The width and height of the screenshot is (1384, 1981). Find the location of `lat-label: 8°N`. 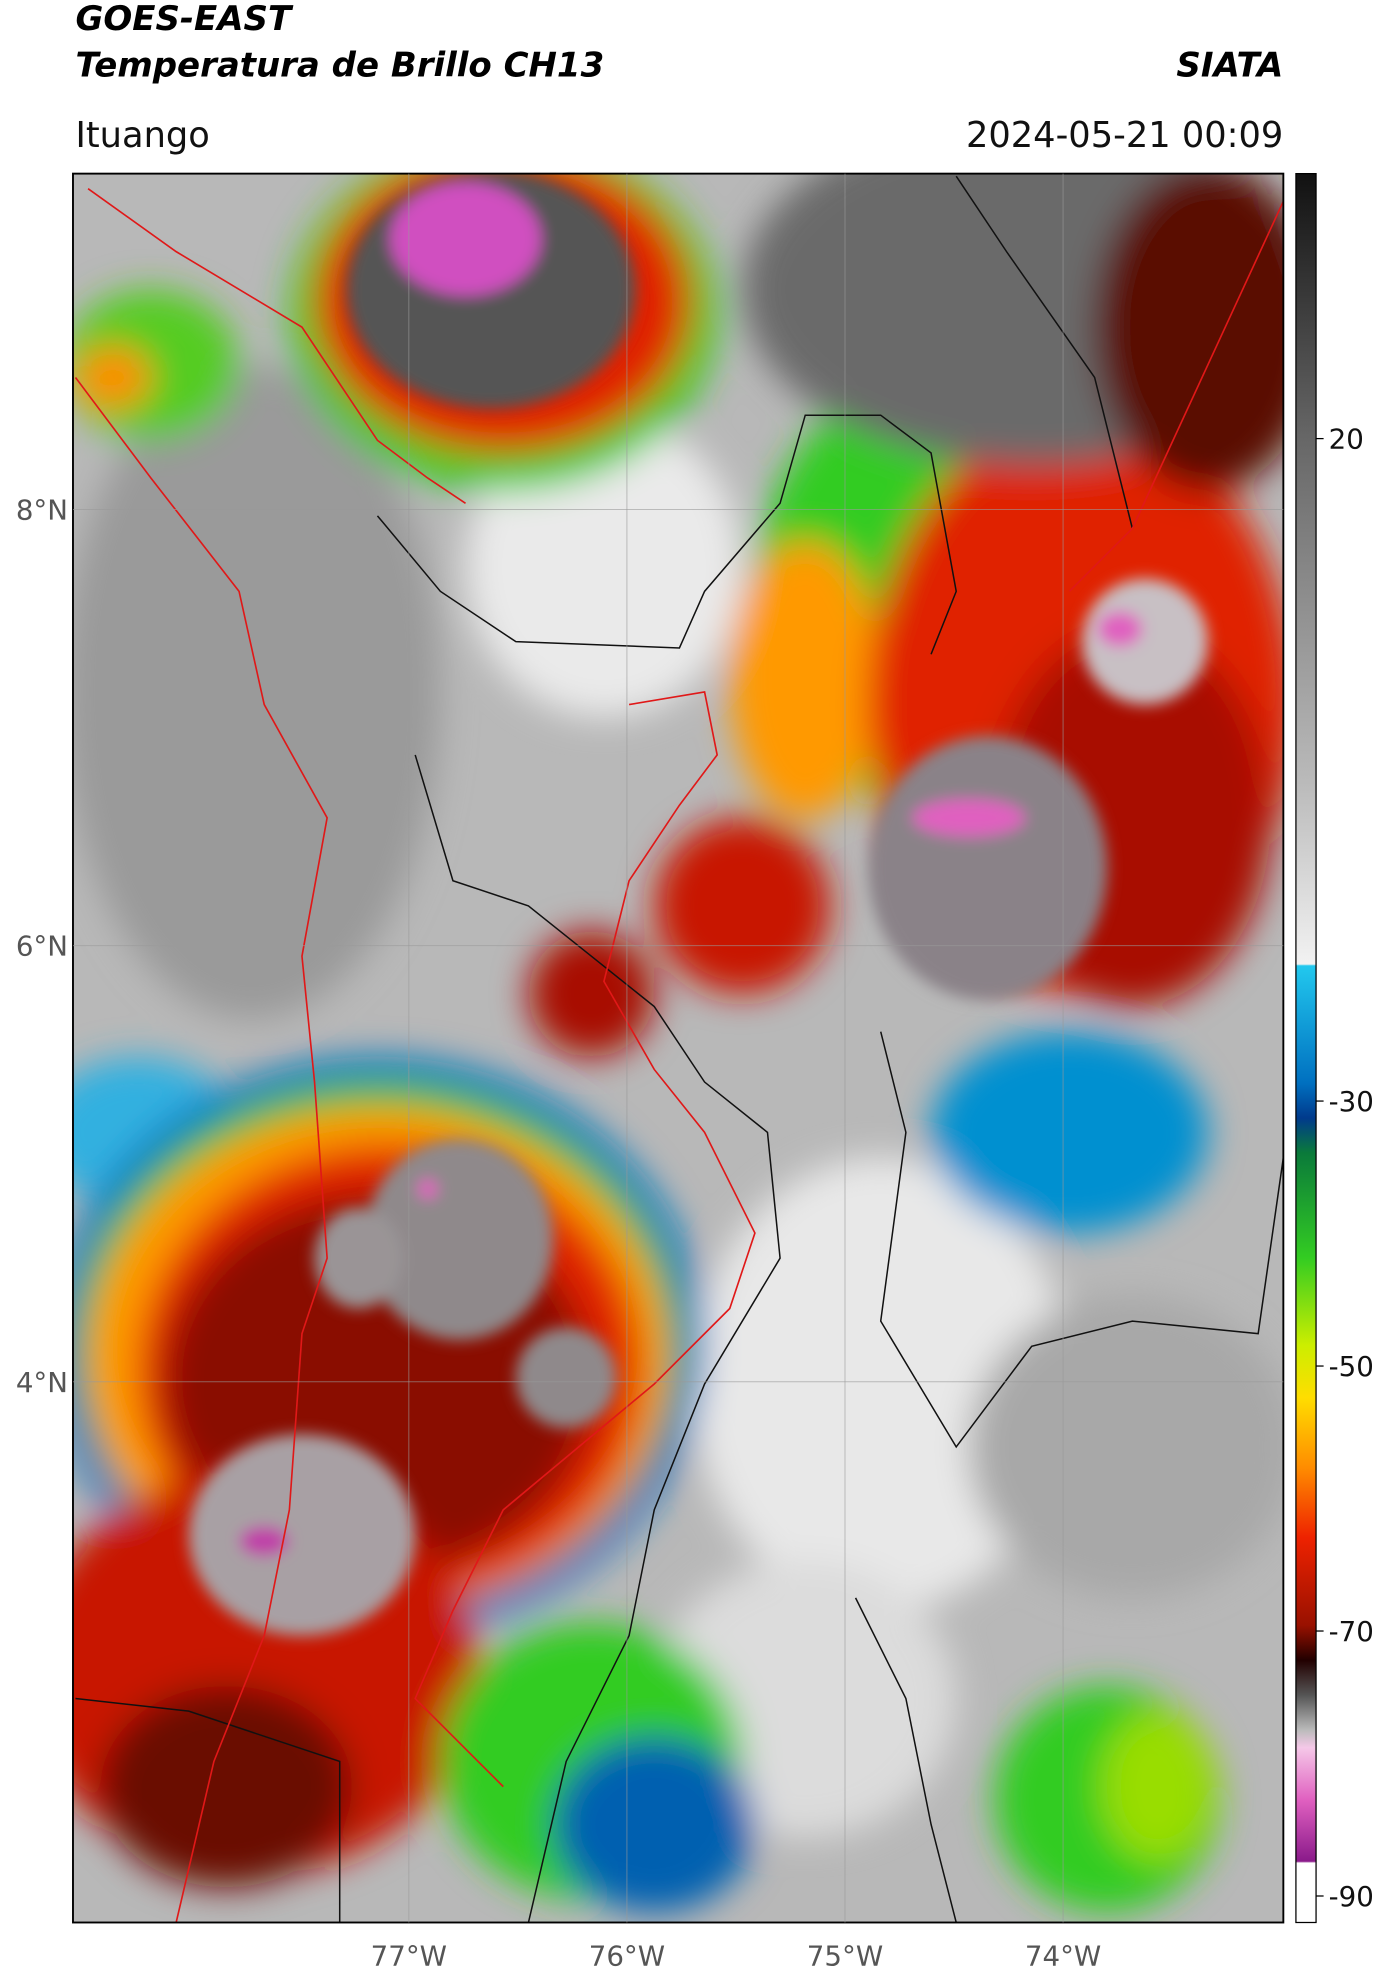

lat-label: 8°N is located at coordinates (42, 510).